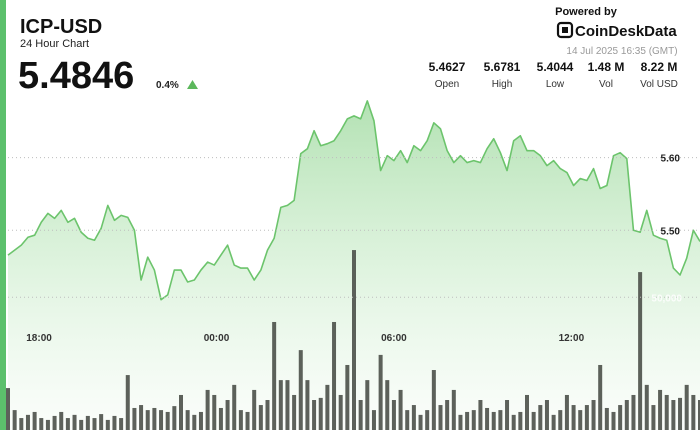 This screenshot has width=700, height=430. What do you see at coordinates (659, 67) in the screenshot?
I see `stat-value: 8.22 M` at bounding box center [659, 67].